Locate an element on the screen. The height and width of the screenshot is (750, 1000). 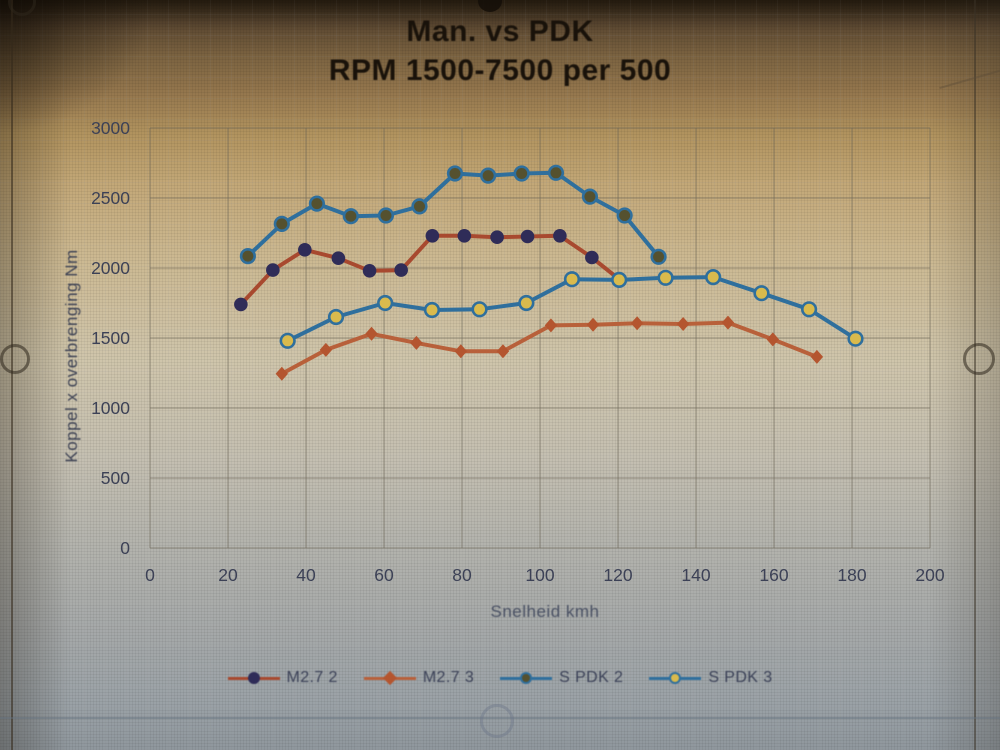
x-tick-label: 40 is located at coordinates (306, 575).